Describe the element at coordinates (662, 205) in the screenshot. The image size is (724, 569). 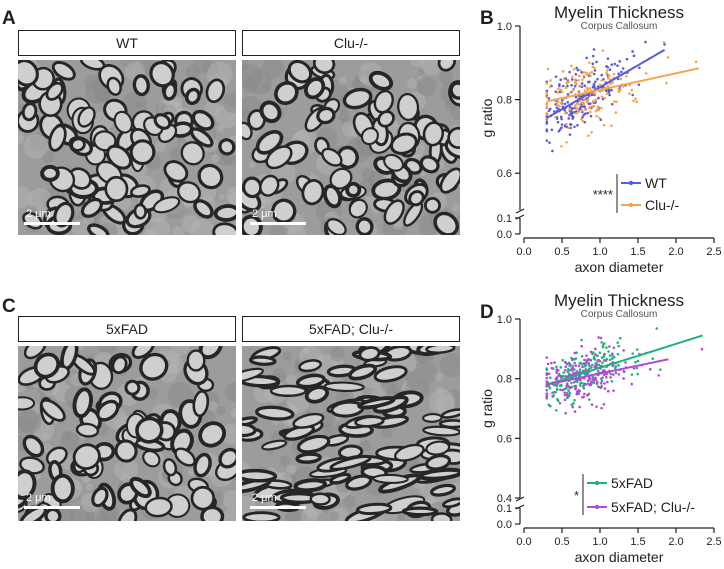
I see `legend-label: Clu-/-` at that location.